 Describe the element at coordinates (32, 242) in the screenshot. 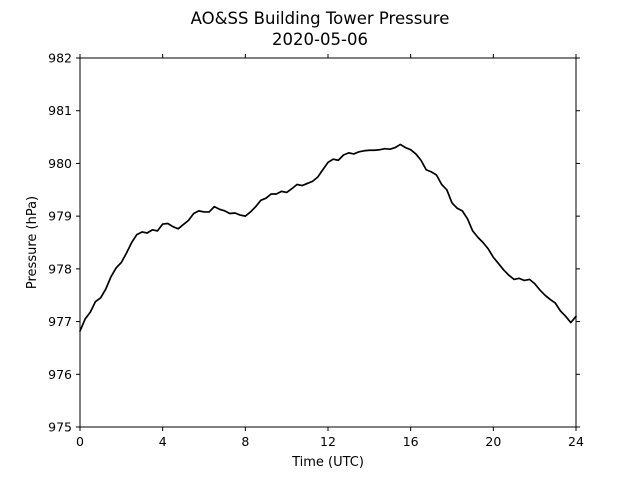

I see `y-axis-label: Pressure (hPa)` at that location.